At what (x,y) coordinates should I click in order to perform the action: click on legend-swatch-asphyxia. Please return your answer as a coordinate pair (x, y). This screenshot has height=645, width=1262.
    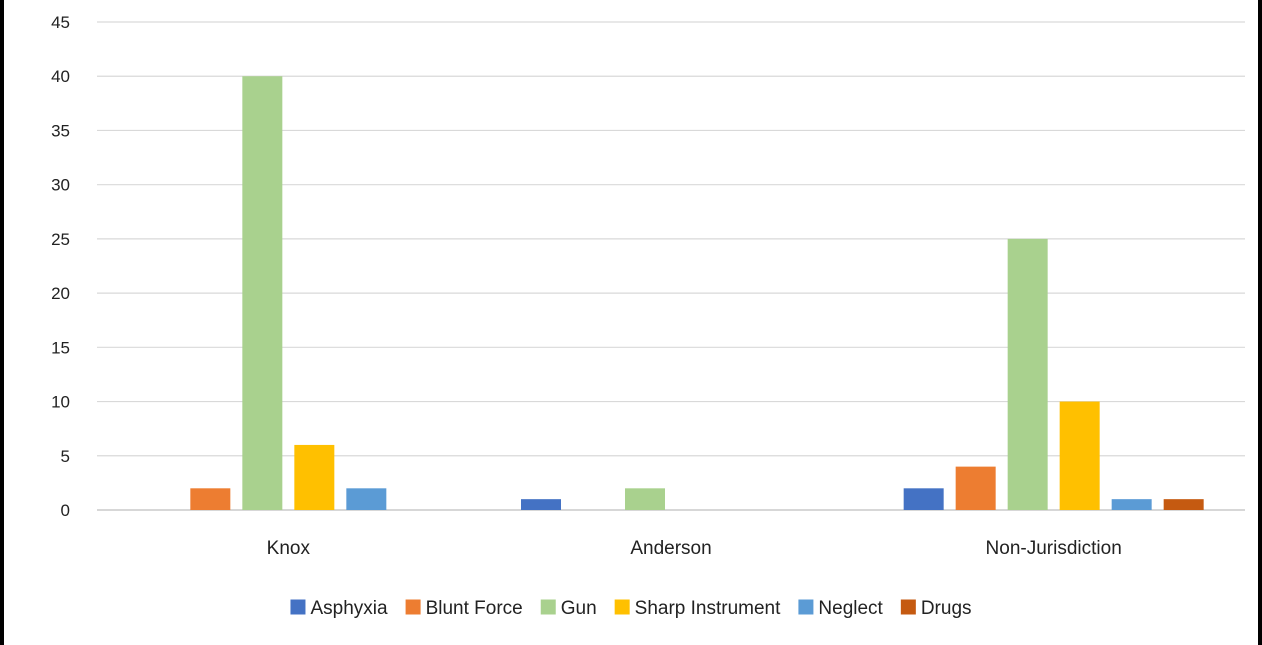
    Looking at the image, I should click on (298, 607).